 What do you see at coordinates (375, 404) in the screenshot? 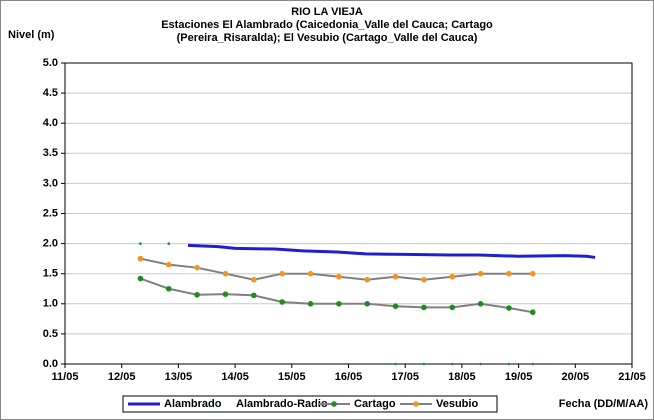
I see `legend-label: Cartago` at bounding box center [375, 404].